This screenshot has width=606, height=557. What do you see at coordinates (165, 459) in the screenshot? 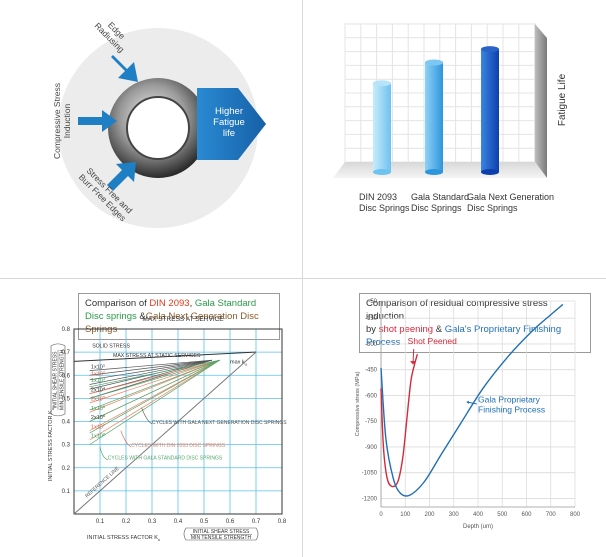
I see `din-standard-label: CYCLES WITH GALA STANDARD DISC SPRINGS` at bounding box center [165, 459].